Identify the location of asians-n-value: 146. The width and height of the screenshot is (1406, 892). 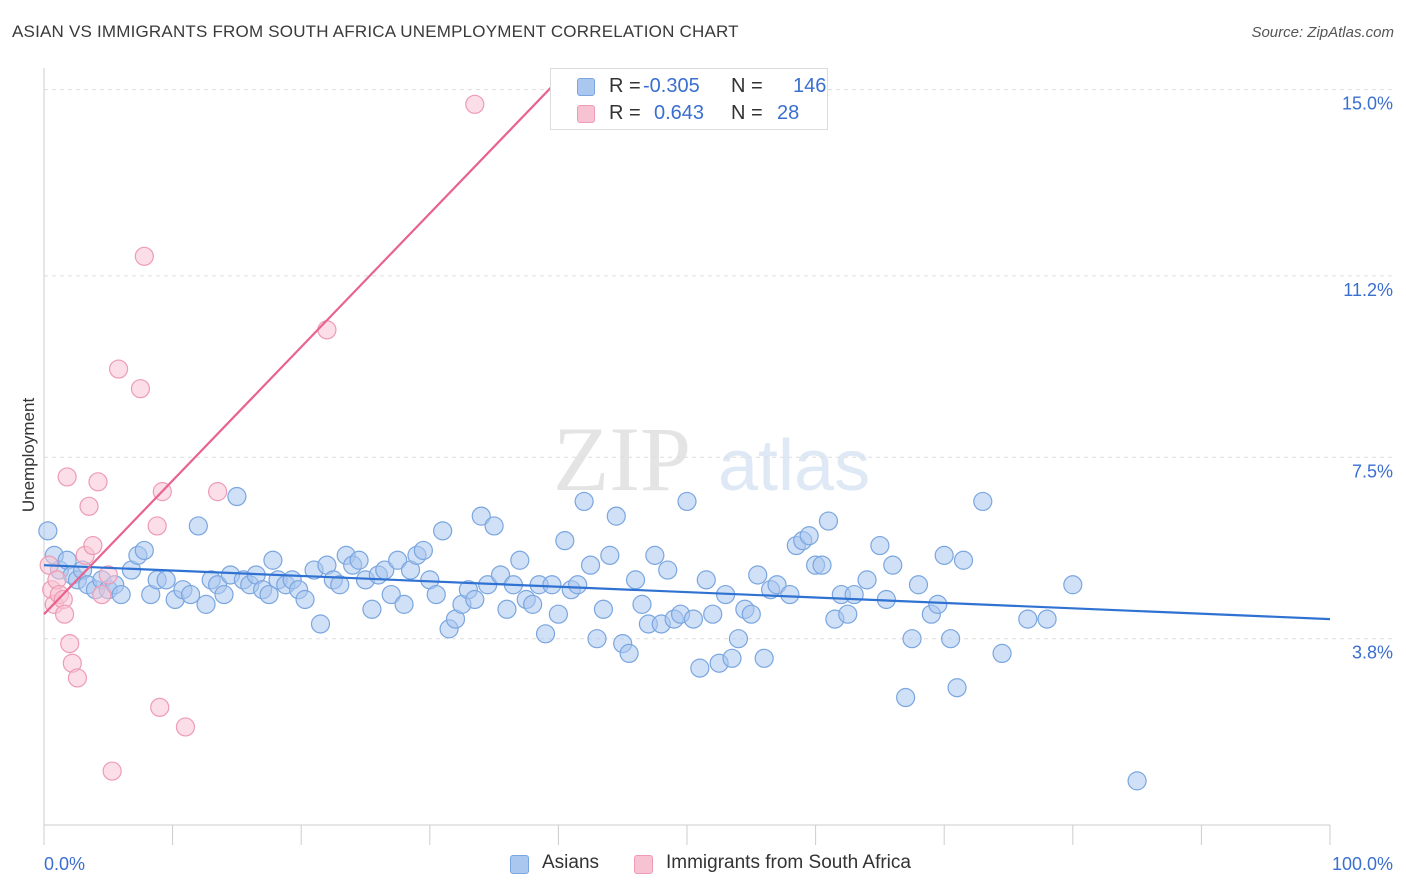
(810, 86).